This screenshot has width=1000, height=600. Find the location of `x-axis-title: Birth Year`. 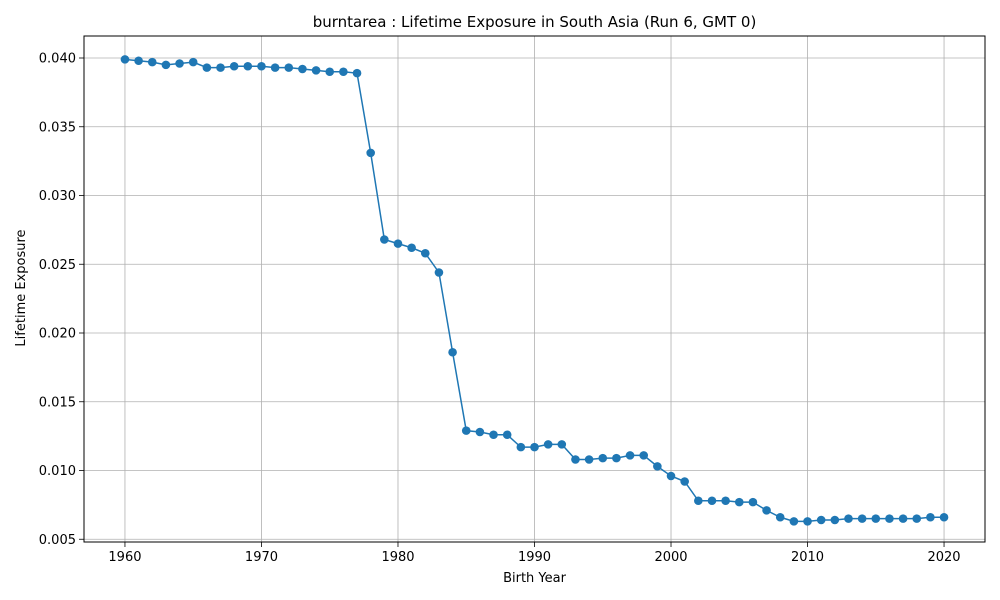

x-axis-title: Birth Year is located at coordinates (535, 578).